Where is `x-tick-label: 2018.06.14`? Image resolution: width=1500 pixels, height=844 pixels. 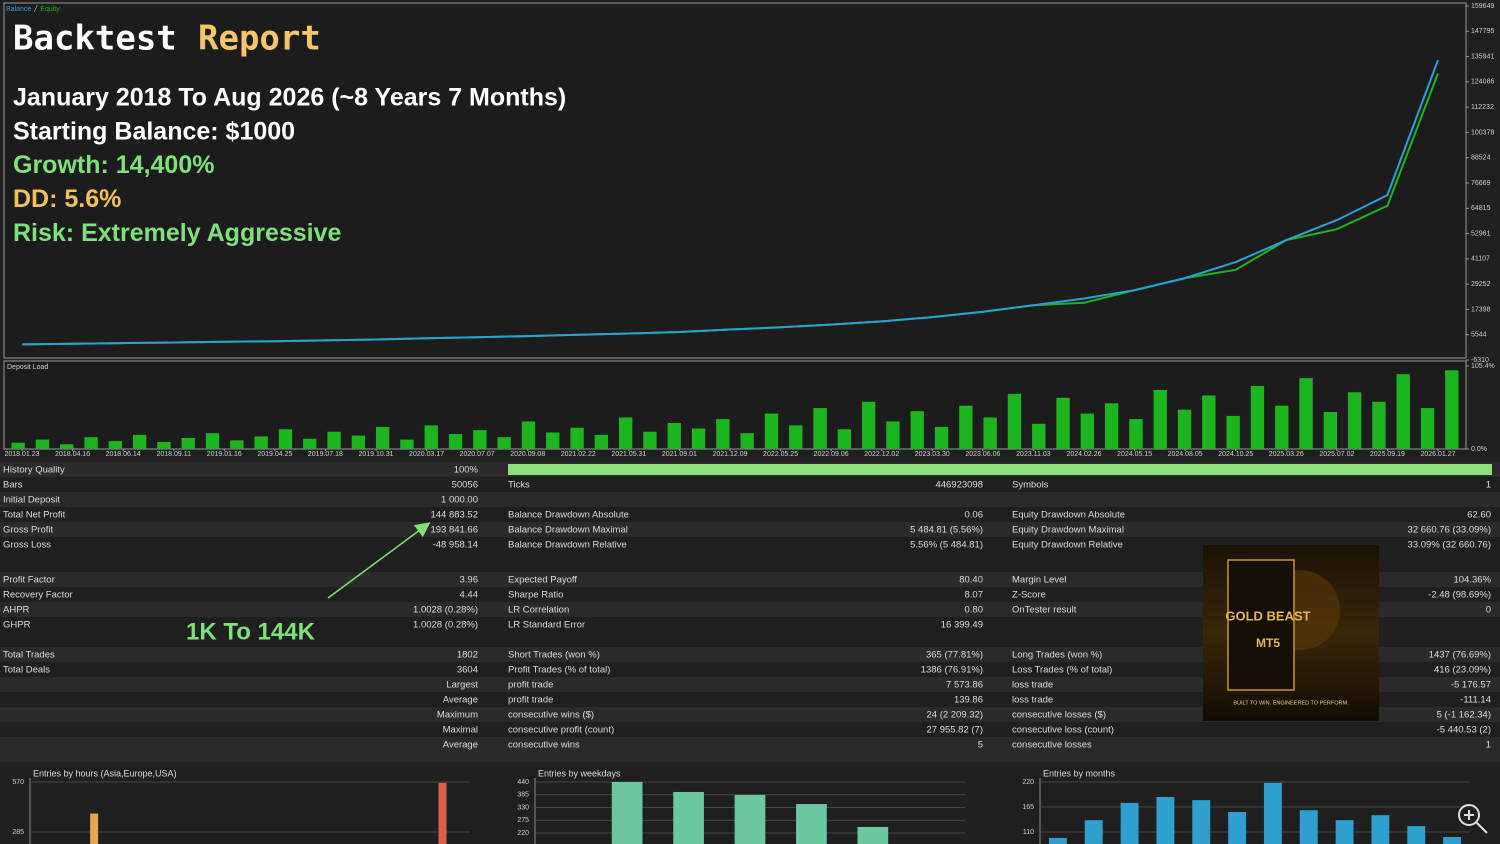
x-tick-label: 2018.06.14 is located at coordinates (123, 454).